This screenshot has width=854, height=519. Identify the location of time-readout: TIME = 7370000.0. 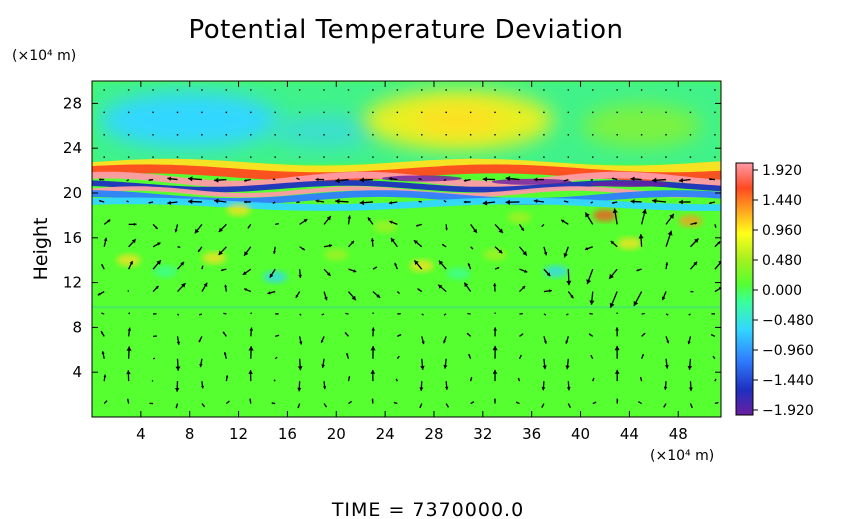
(427, 509).